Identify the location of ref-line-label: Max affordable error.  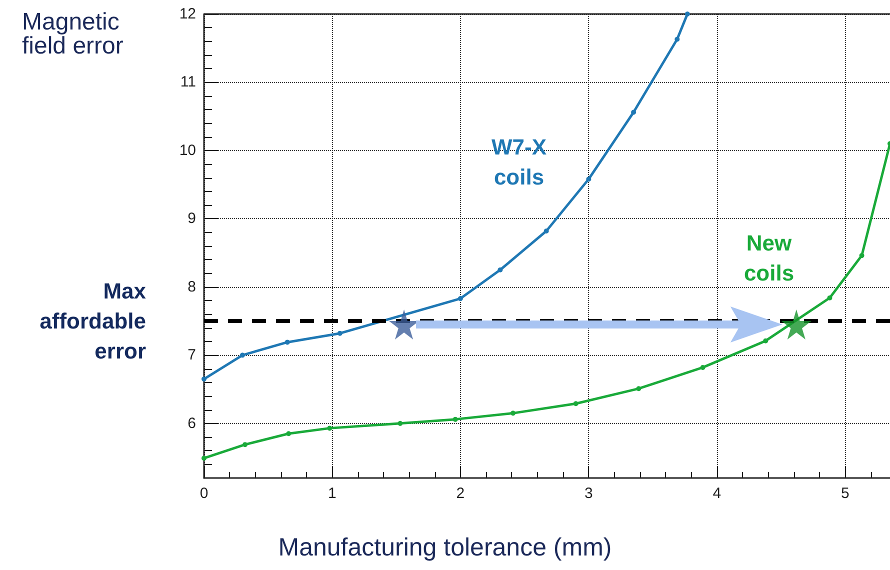
(93, 321).